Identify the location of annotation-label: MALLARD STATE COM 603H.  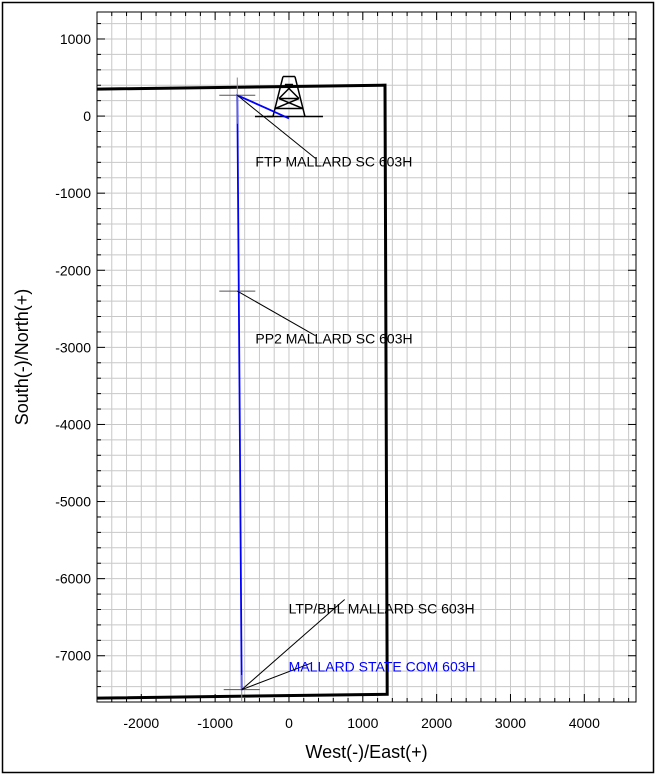
(382, 666).